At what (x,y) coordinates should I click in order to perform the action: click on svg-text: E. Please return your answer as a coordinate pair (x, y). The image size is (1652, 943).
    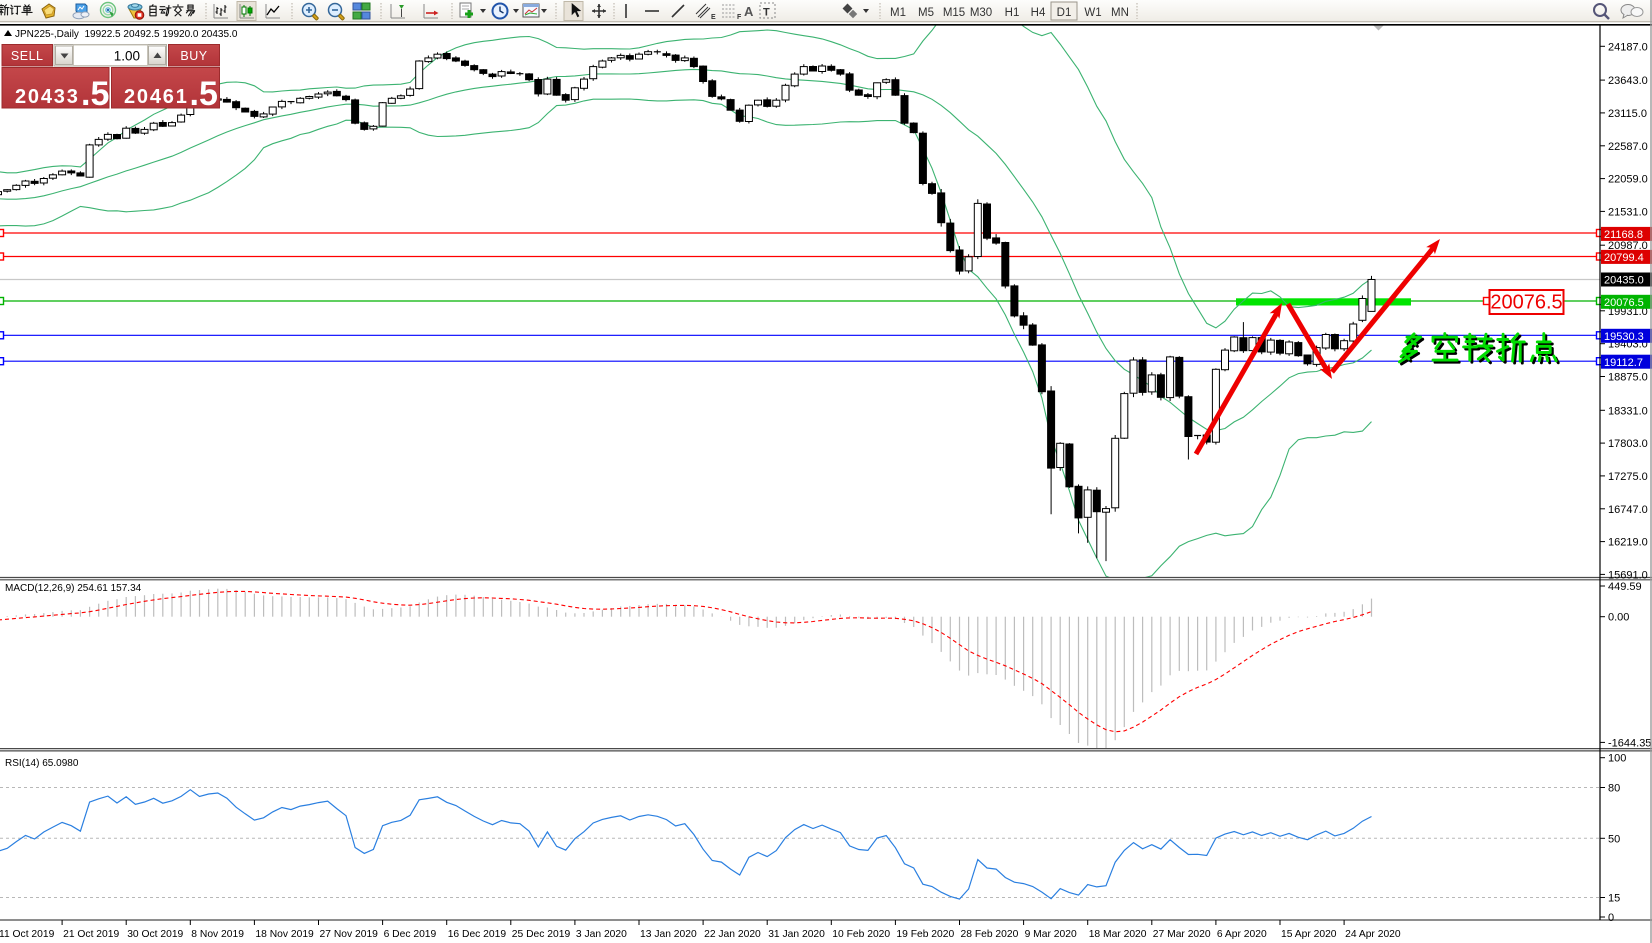
    Looking at the image, I should click on (713, 17).